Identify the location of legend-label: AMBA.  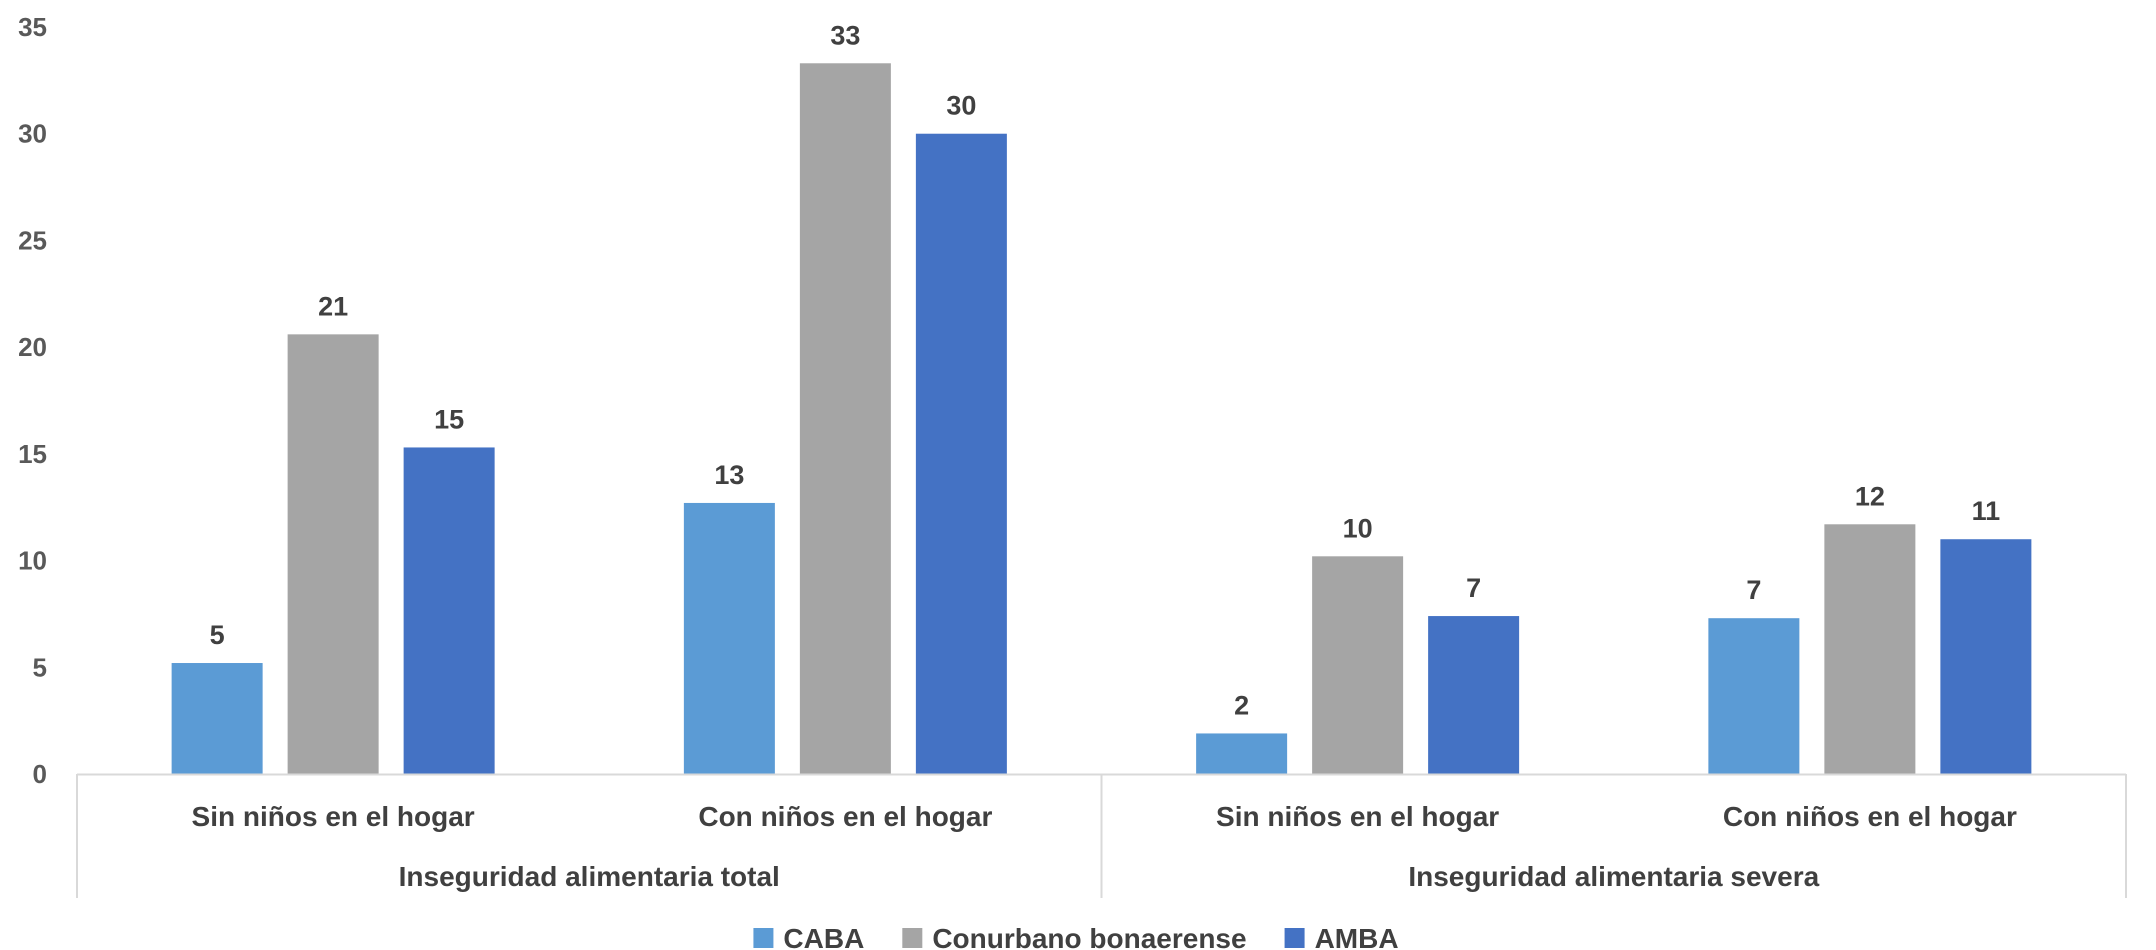
(1357, 936).